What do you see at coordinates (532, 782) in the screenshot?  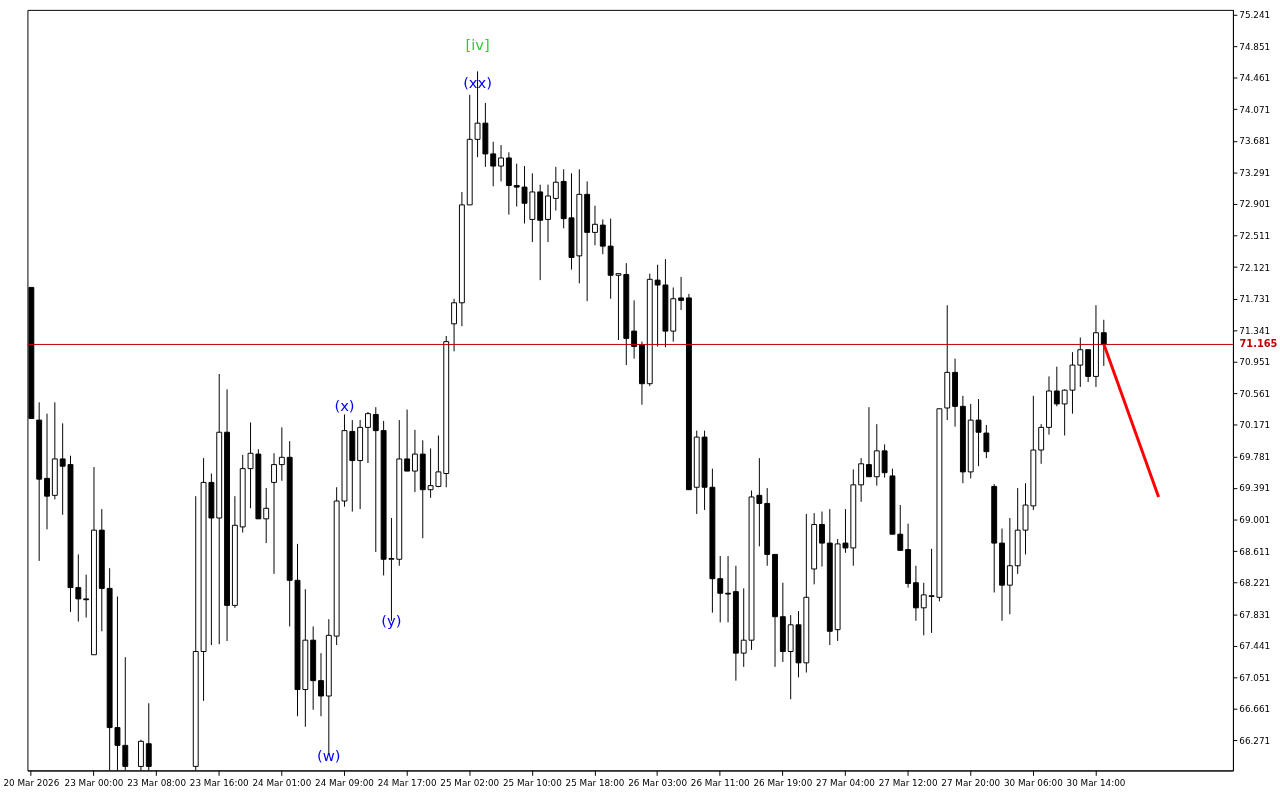 I see `x-tick-label: 25 Mar 10:00` at bounding box center [532, 782].